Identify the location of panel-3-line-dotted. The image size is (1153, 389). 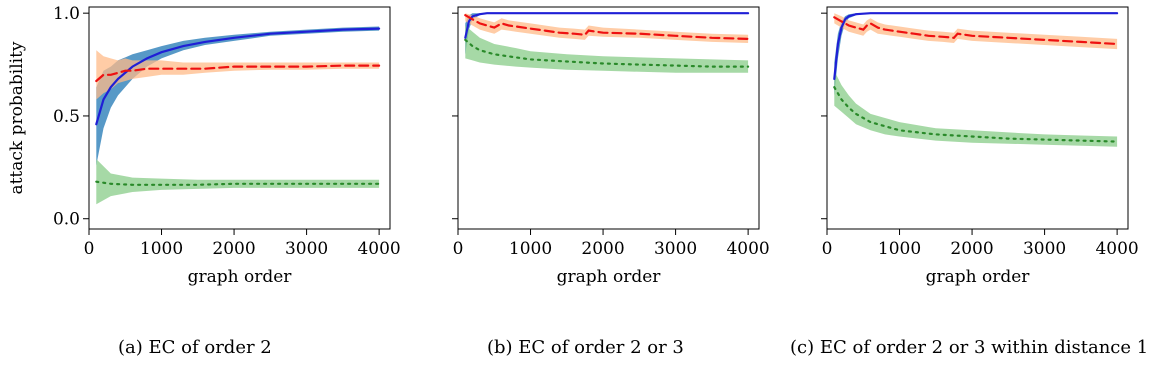
(976, 114).